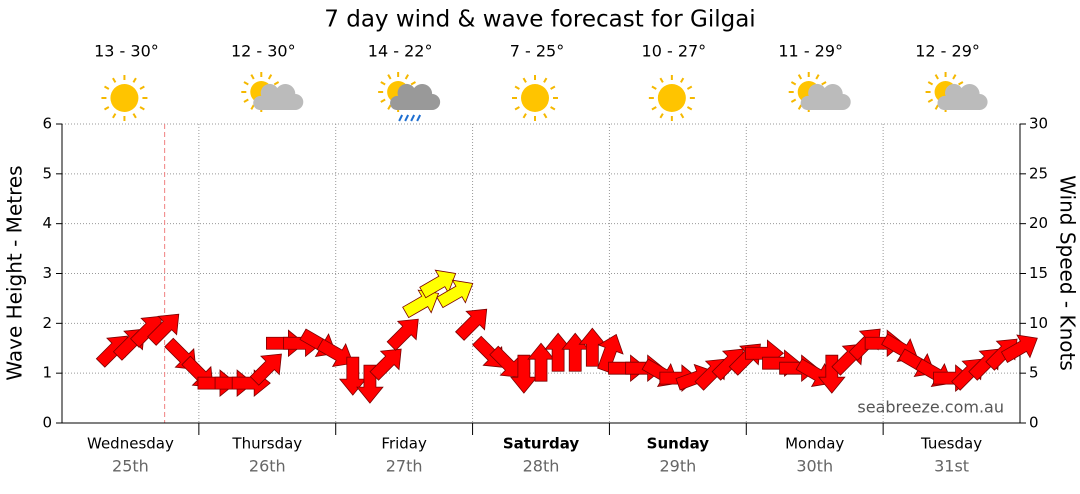 The height and width of the screenshot is (494, 1080). Describe the element at coordinates (47, 273) in the screenshot. I see `y-tick-label: 3` at that location.